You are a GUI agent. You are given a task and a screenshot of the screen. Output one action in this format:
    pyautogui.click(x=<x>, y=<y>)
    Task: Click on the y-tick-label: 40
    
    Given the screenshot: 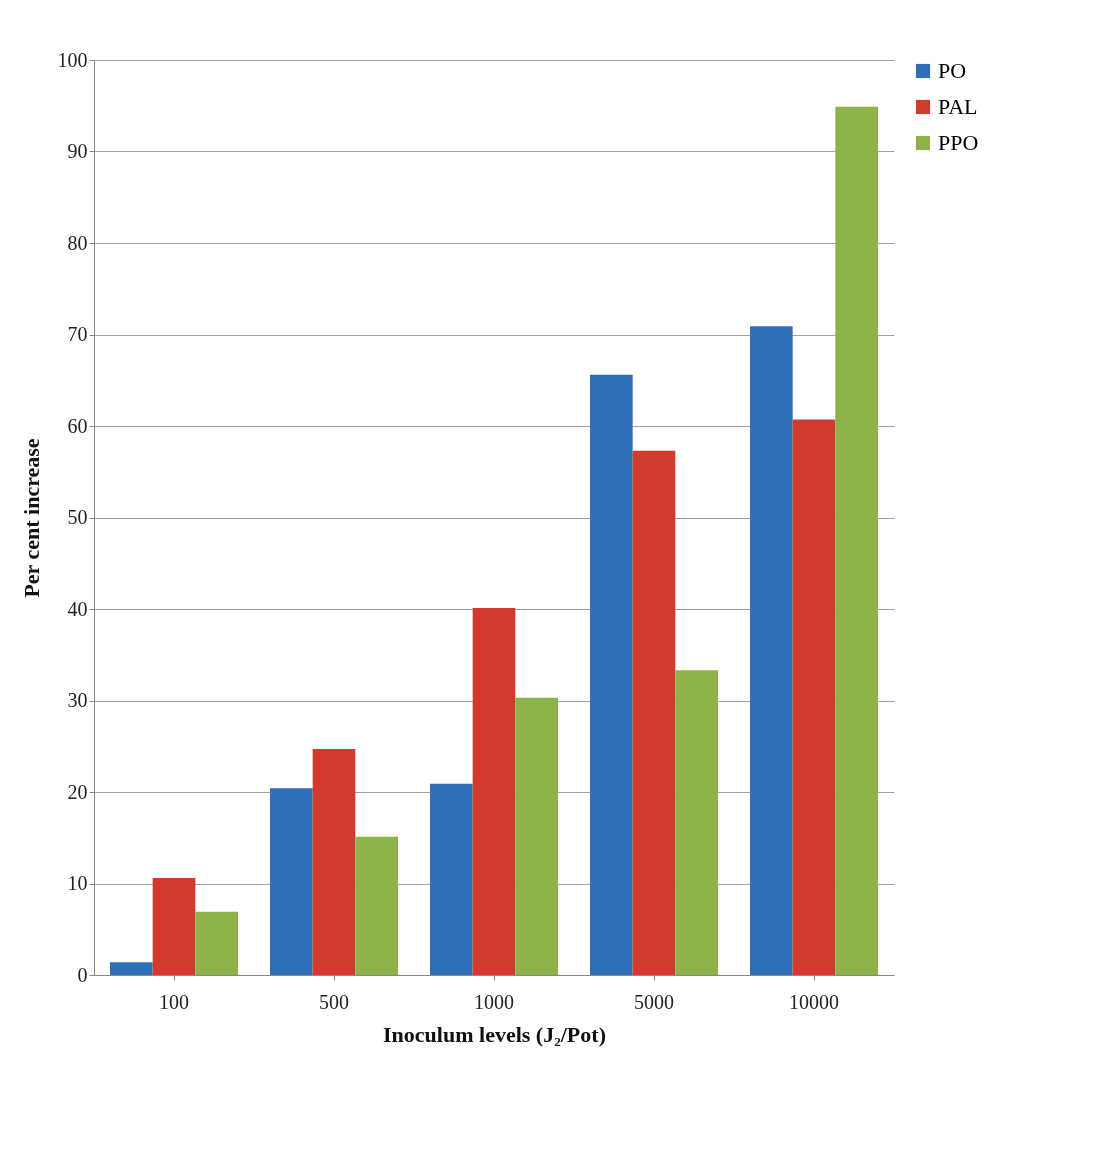 What is the action you would take?
    pyautogui.click(x=77, y=608)
    